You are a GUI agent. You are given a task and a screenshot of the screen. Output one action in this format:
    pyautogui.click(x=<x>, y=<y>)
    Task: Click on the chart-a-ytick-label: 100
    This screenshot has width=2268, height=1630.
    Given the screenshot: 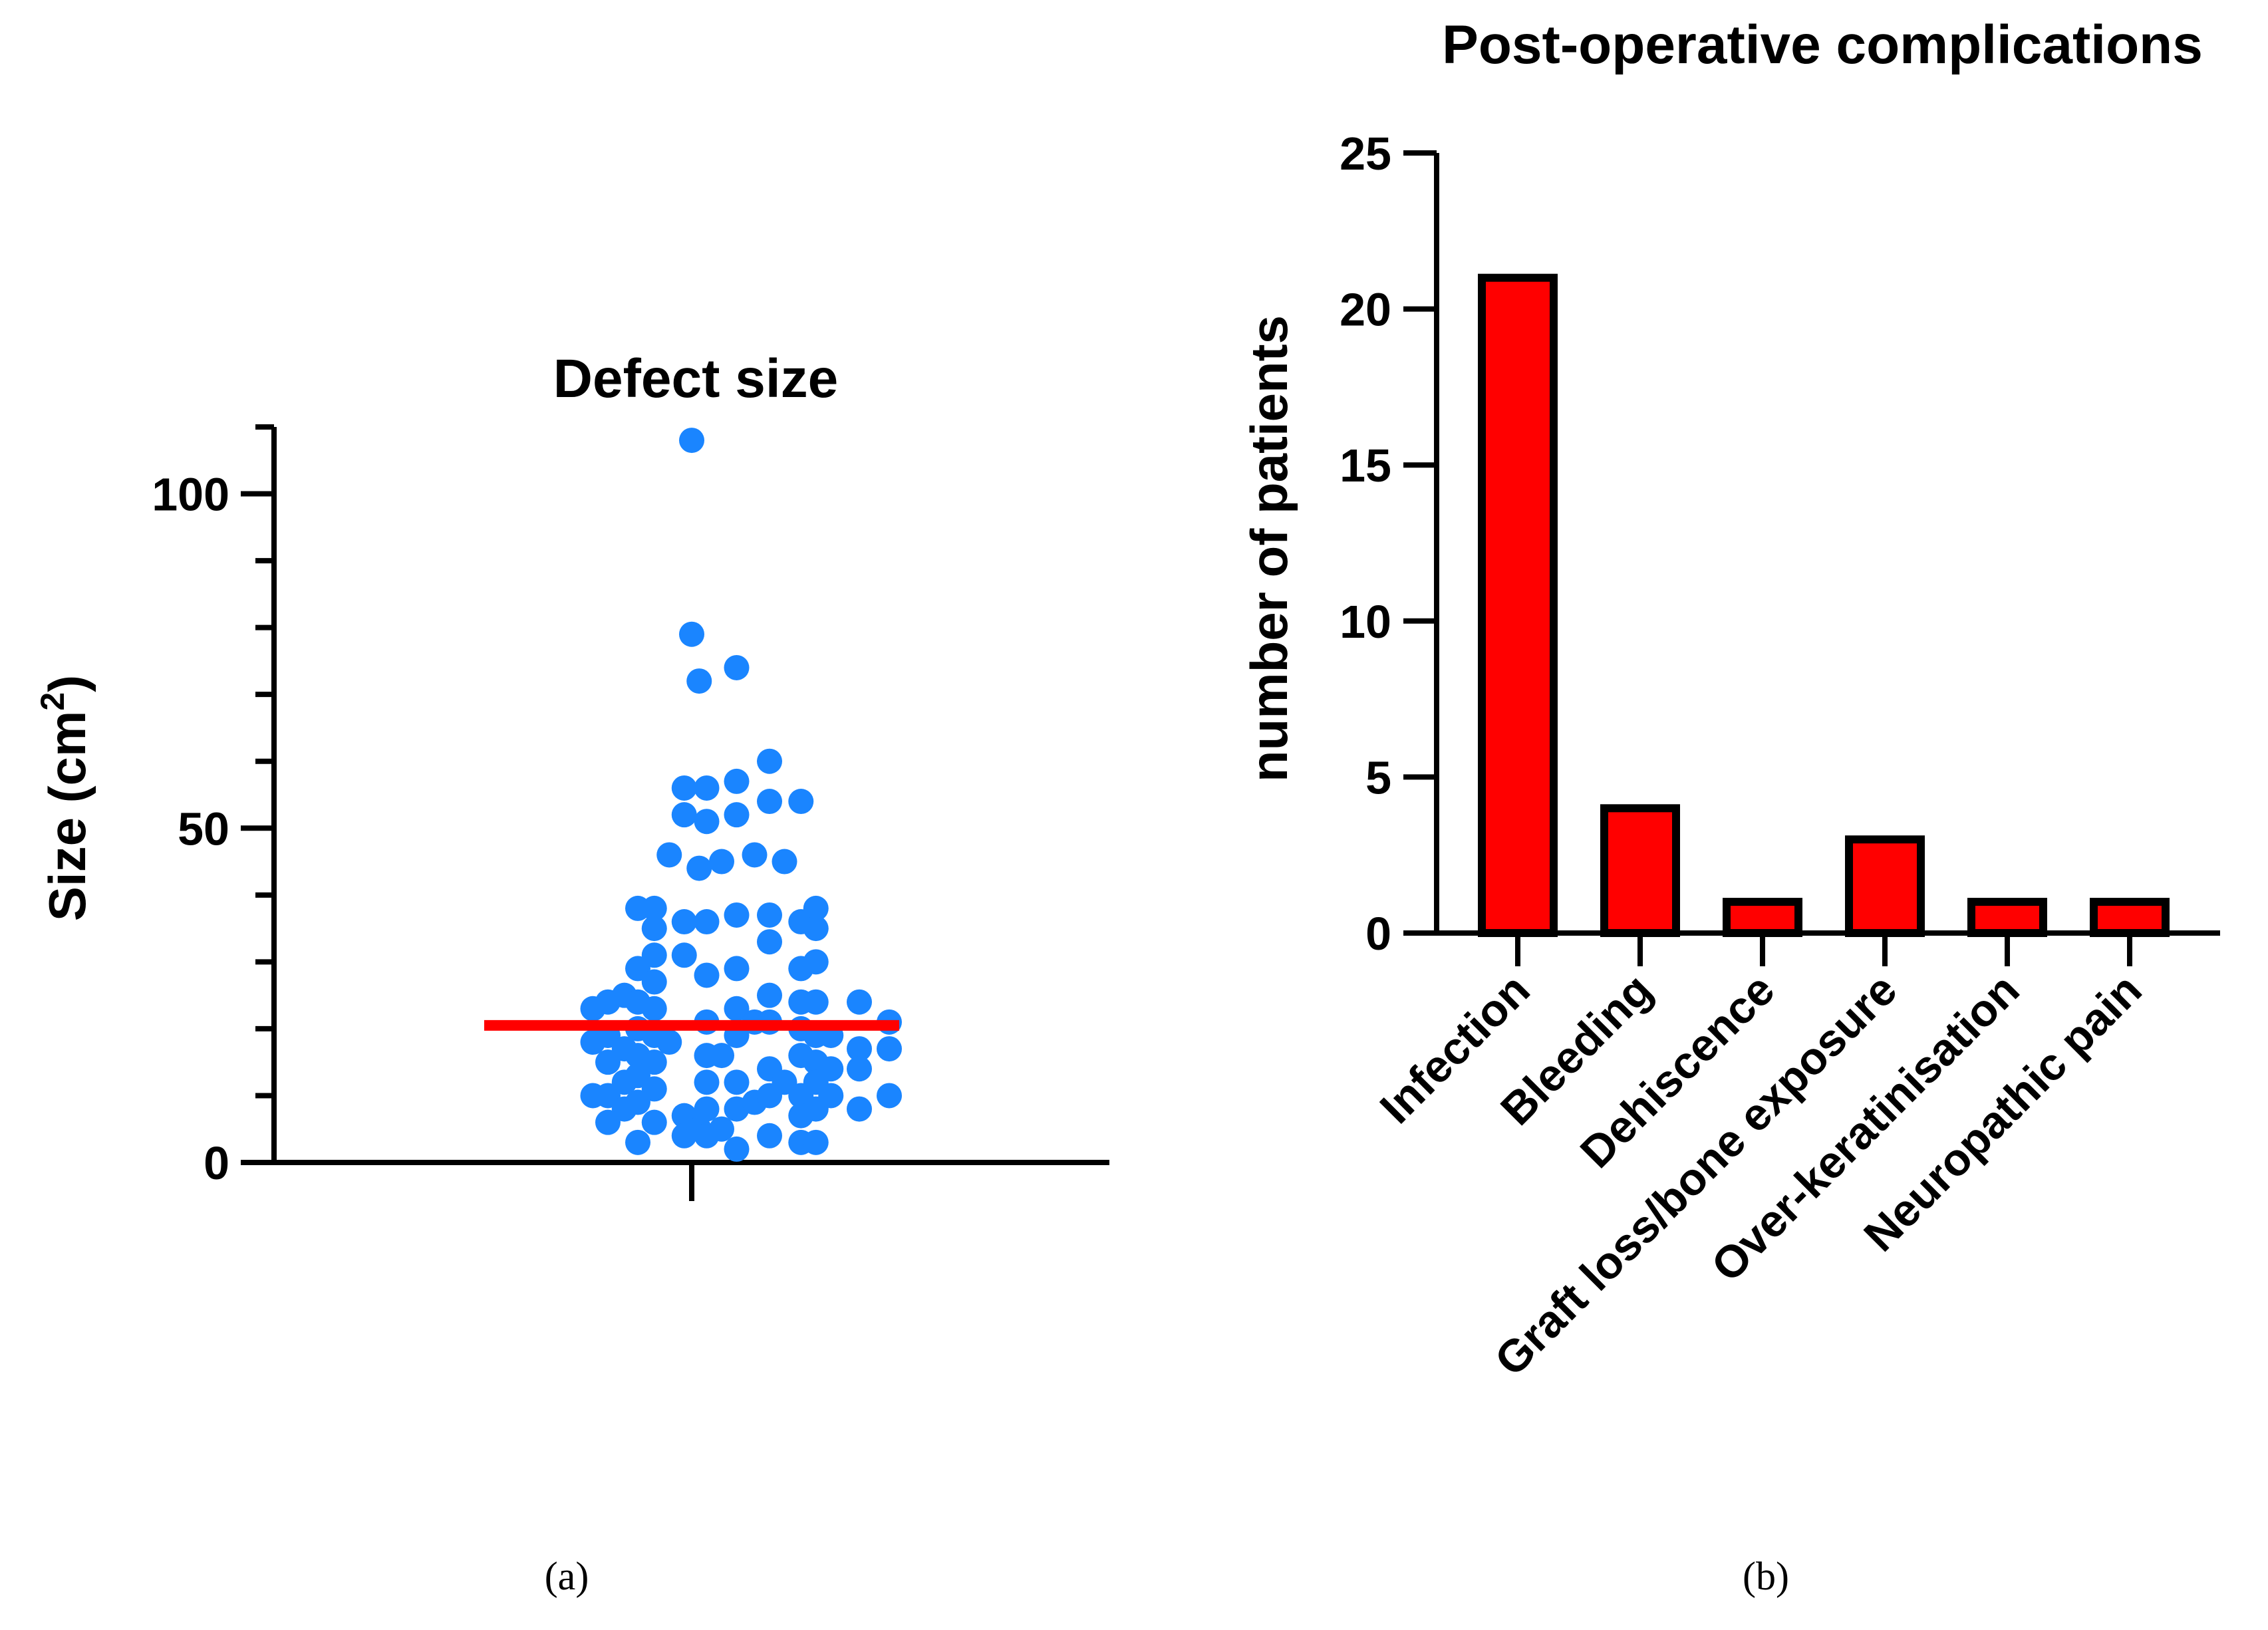 What is the action you would take?
    pyautogui.click(x=191, y=495)
    